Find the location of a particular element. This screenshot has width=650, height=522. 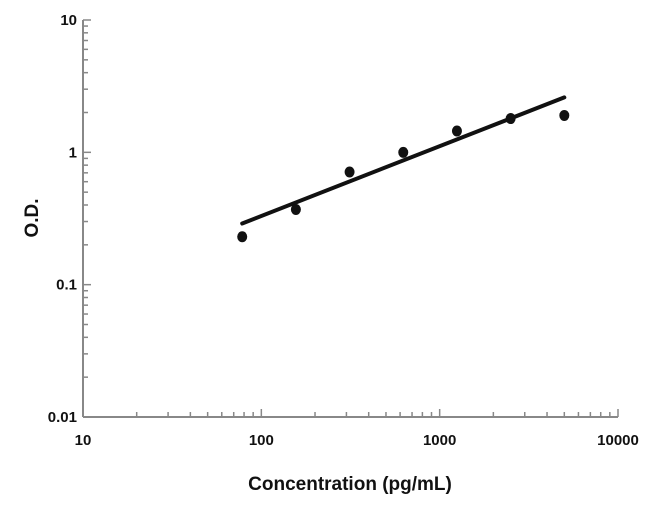

x-tick-label: 10 is located at coordinates (83, 440).